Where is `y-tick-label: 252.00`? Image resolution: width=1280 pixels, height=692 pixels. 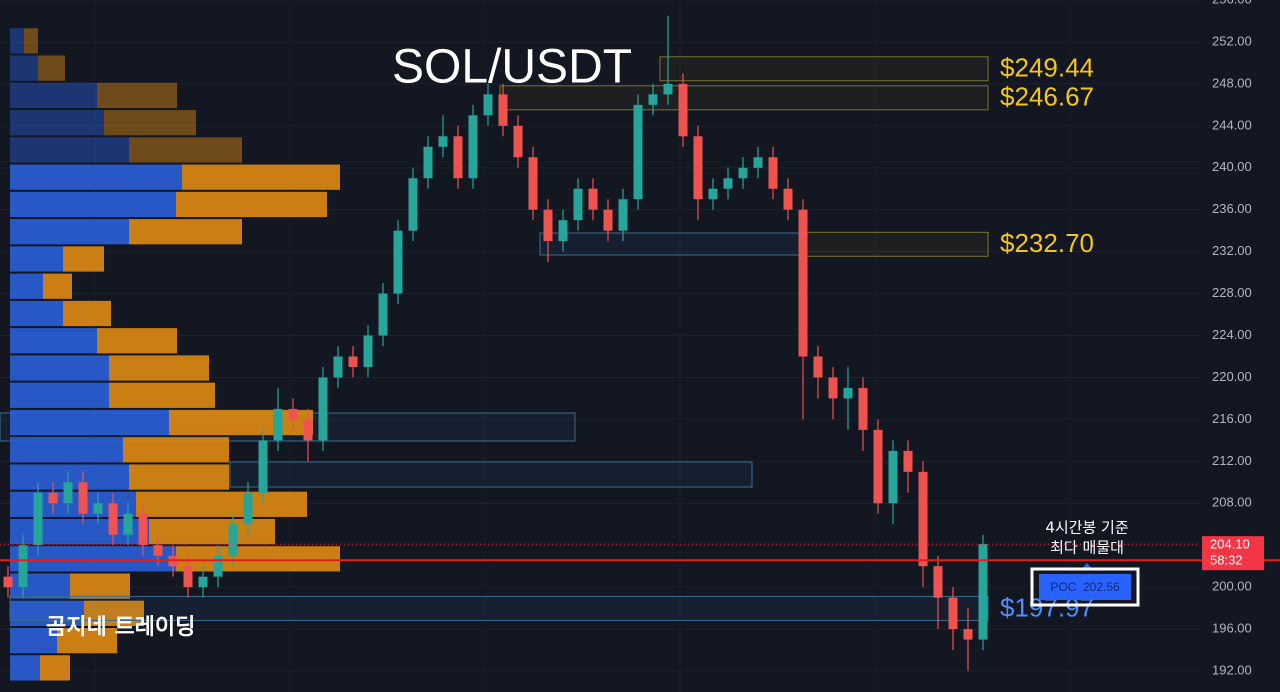
y-tick-label: 252.00 is located at coordinates (1232, 40).